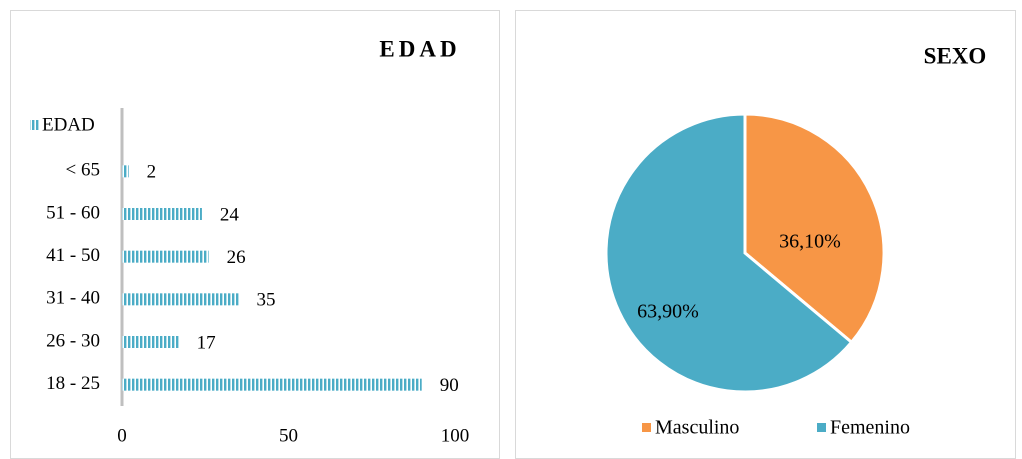  Describe the element at coordinates (810, 242) in the screenshot. I see `value-label: 36,10%` at that location.